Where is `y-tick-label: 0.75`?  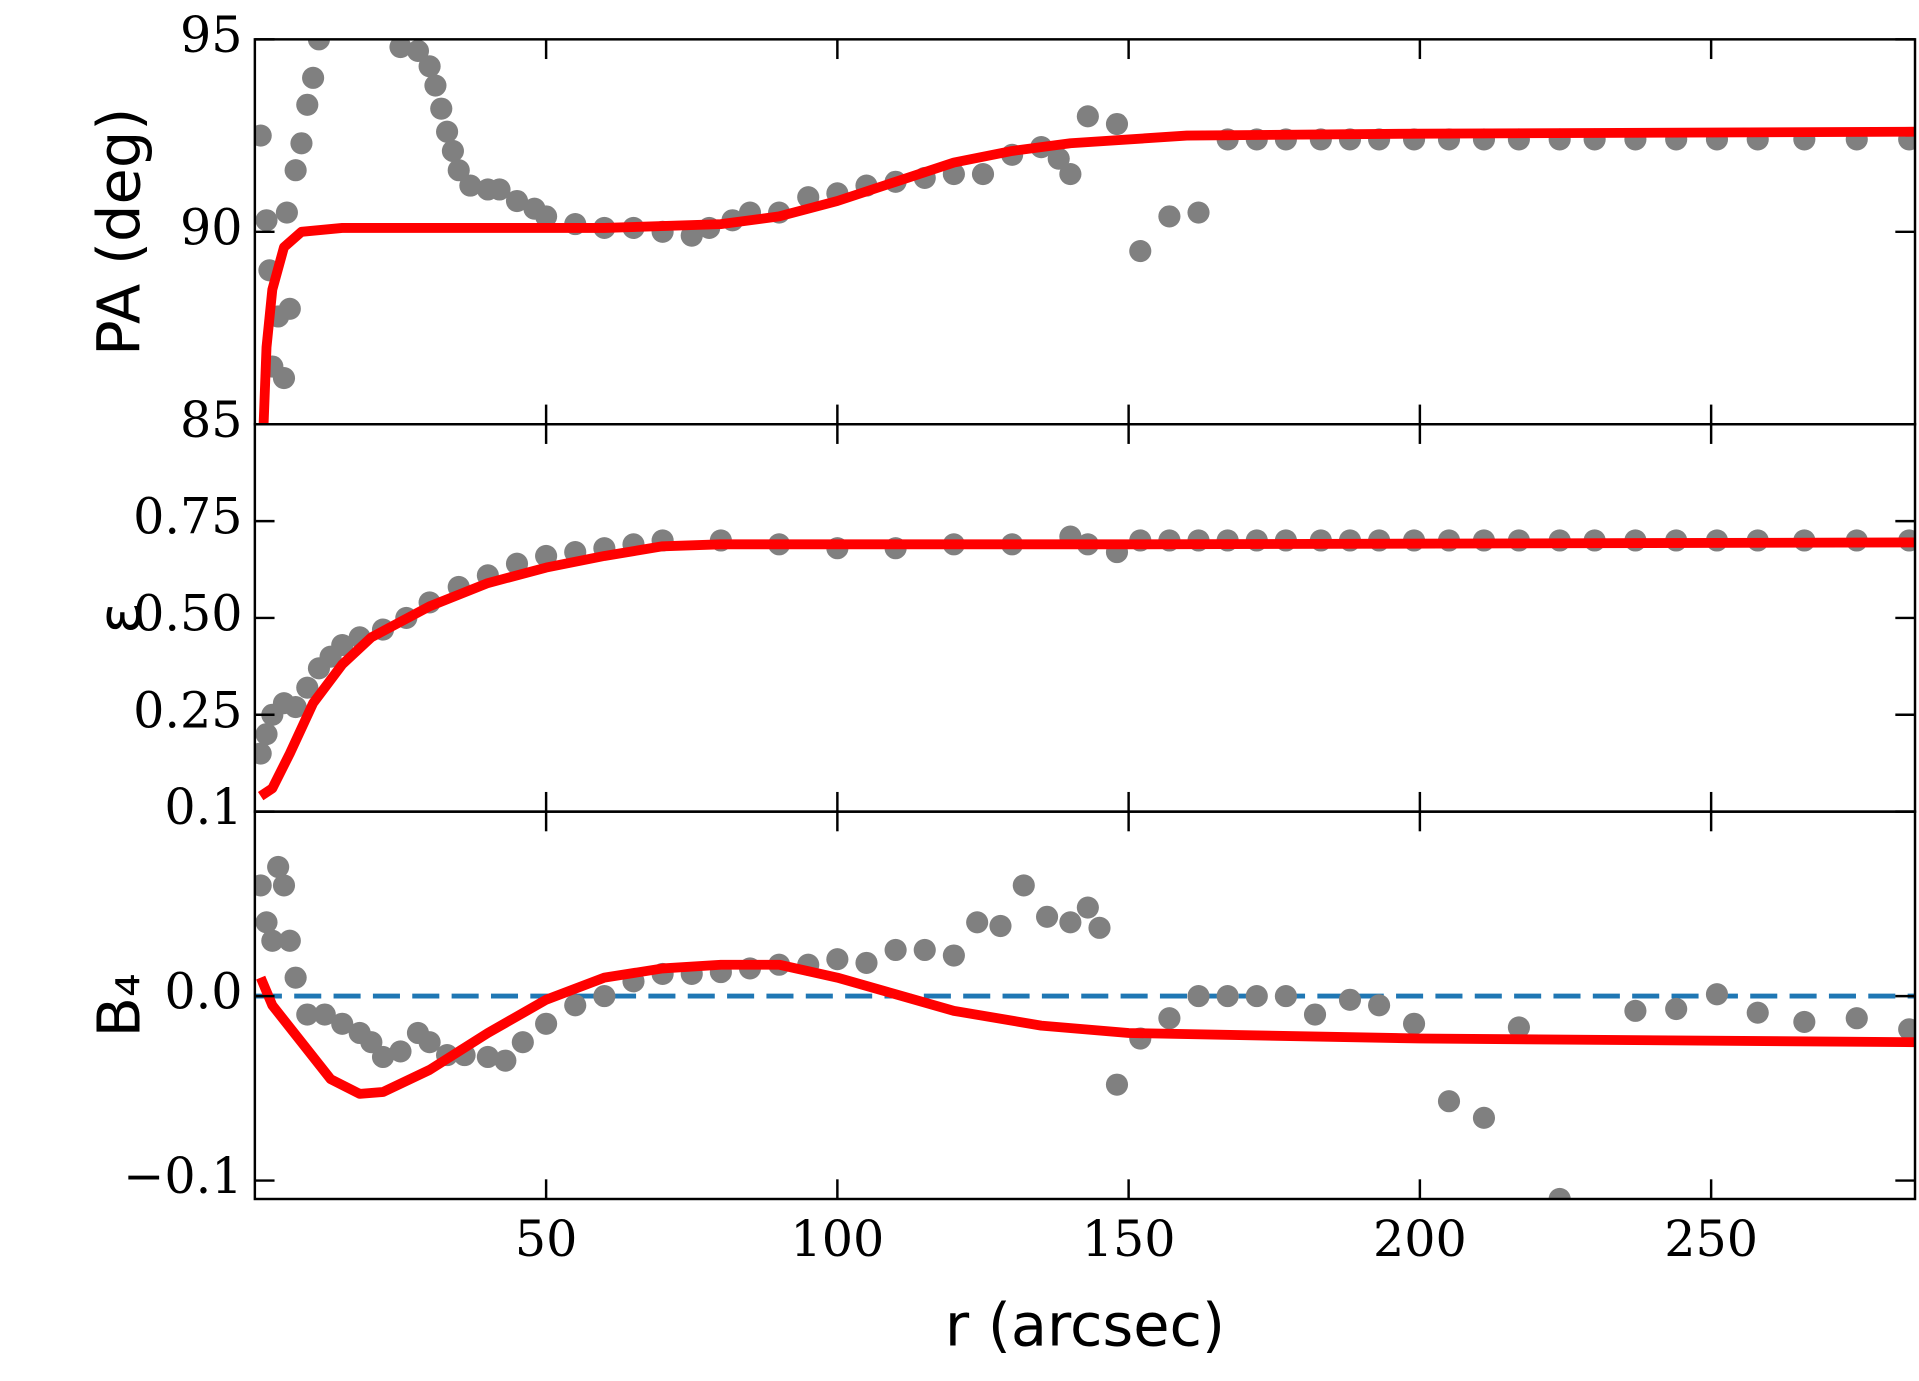 y-tick-label: 0.75 is located at coordinates (187, 517).